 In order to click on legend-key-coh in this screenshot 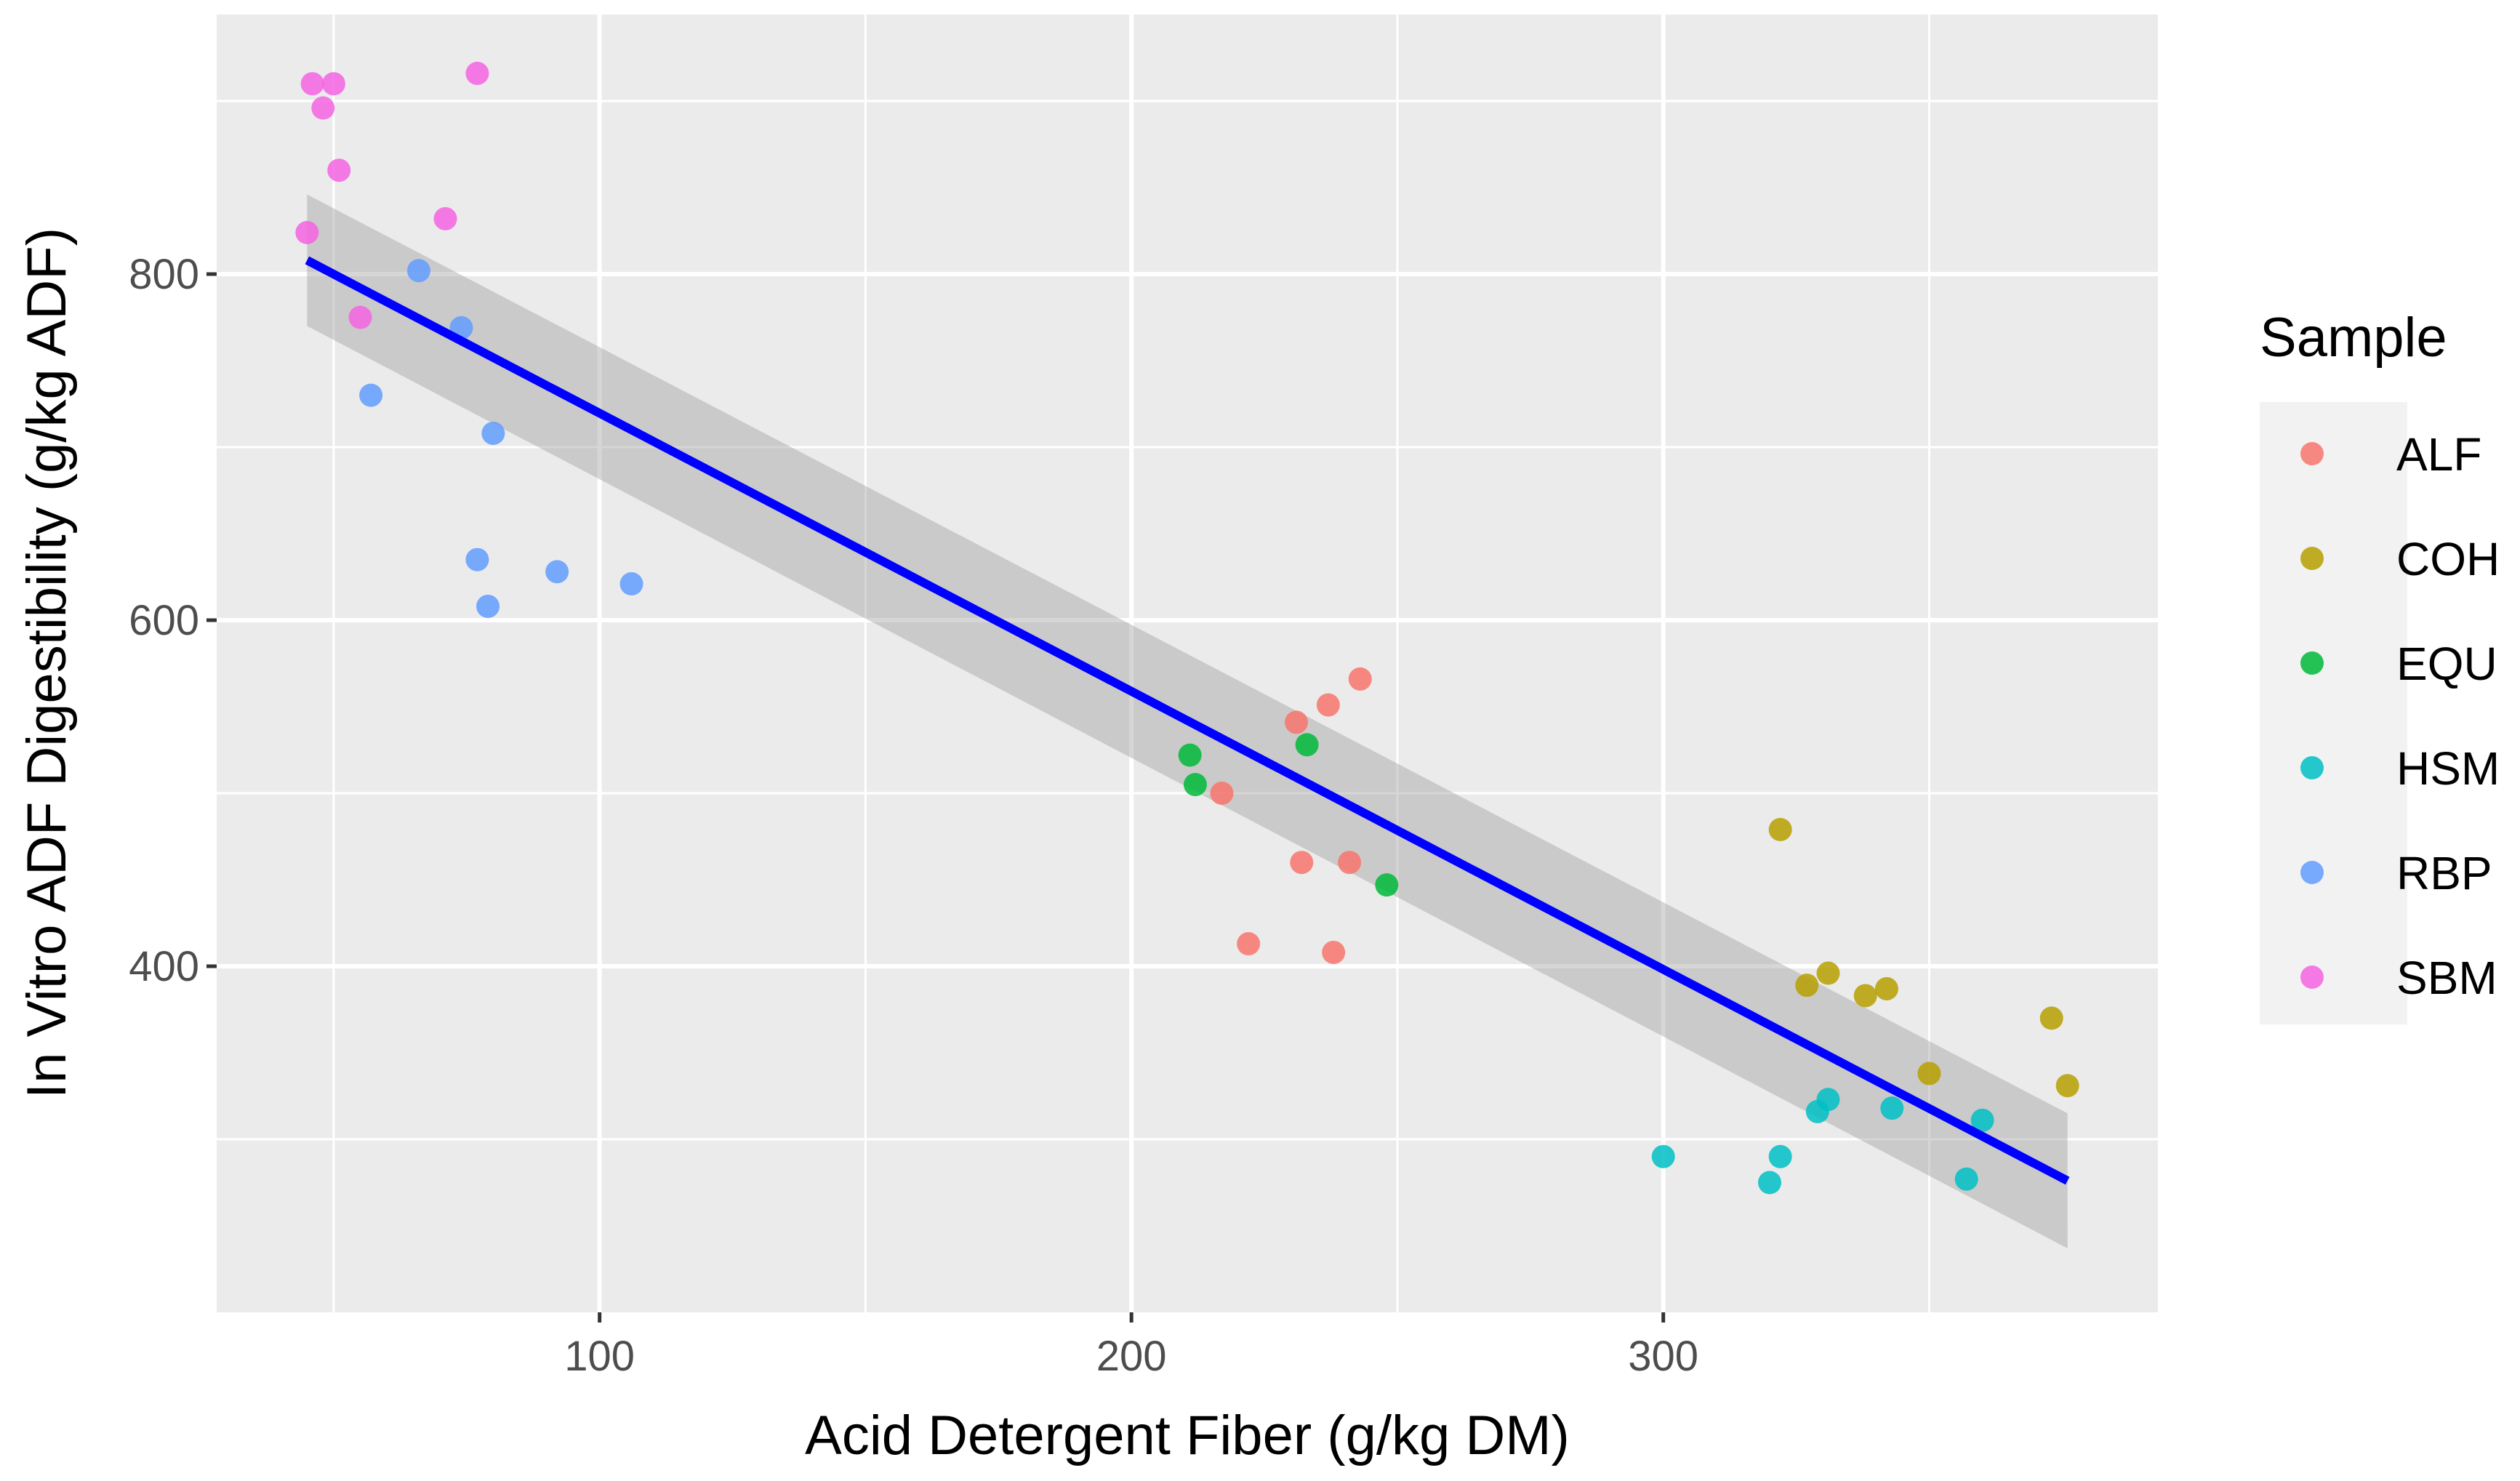, I will do `click(2312, 558)`.